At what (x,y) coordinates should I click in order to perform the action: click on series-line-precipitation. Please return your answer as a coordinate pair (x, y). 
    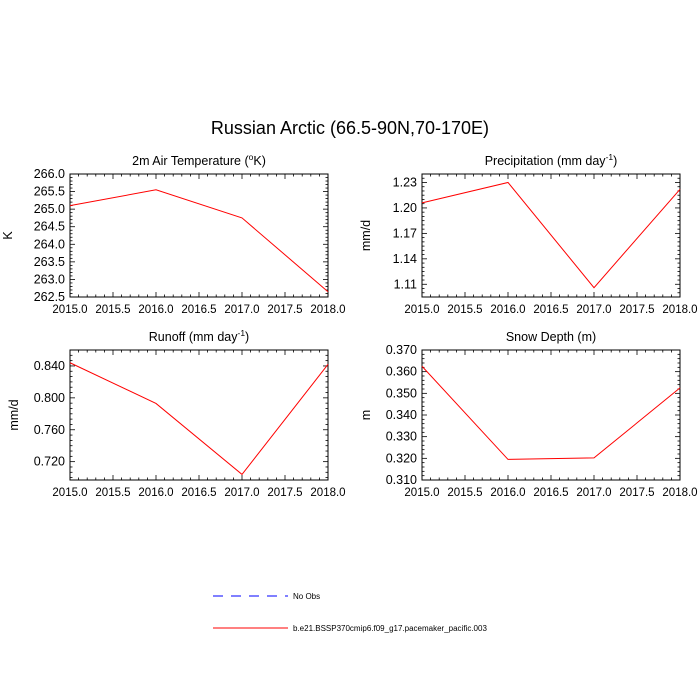
    Looking at the image, I should click on (551, 235).